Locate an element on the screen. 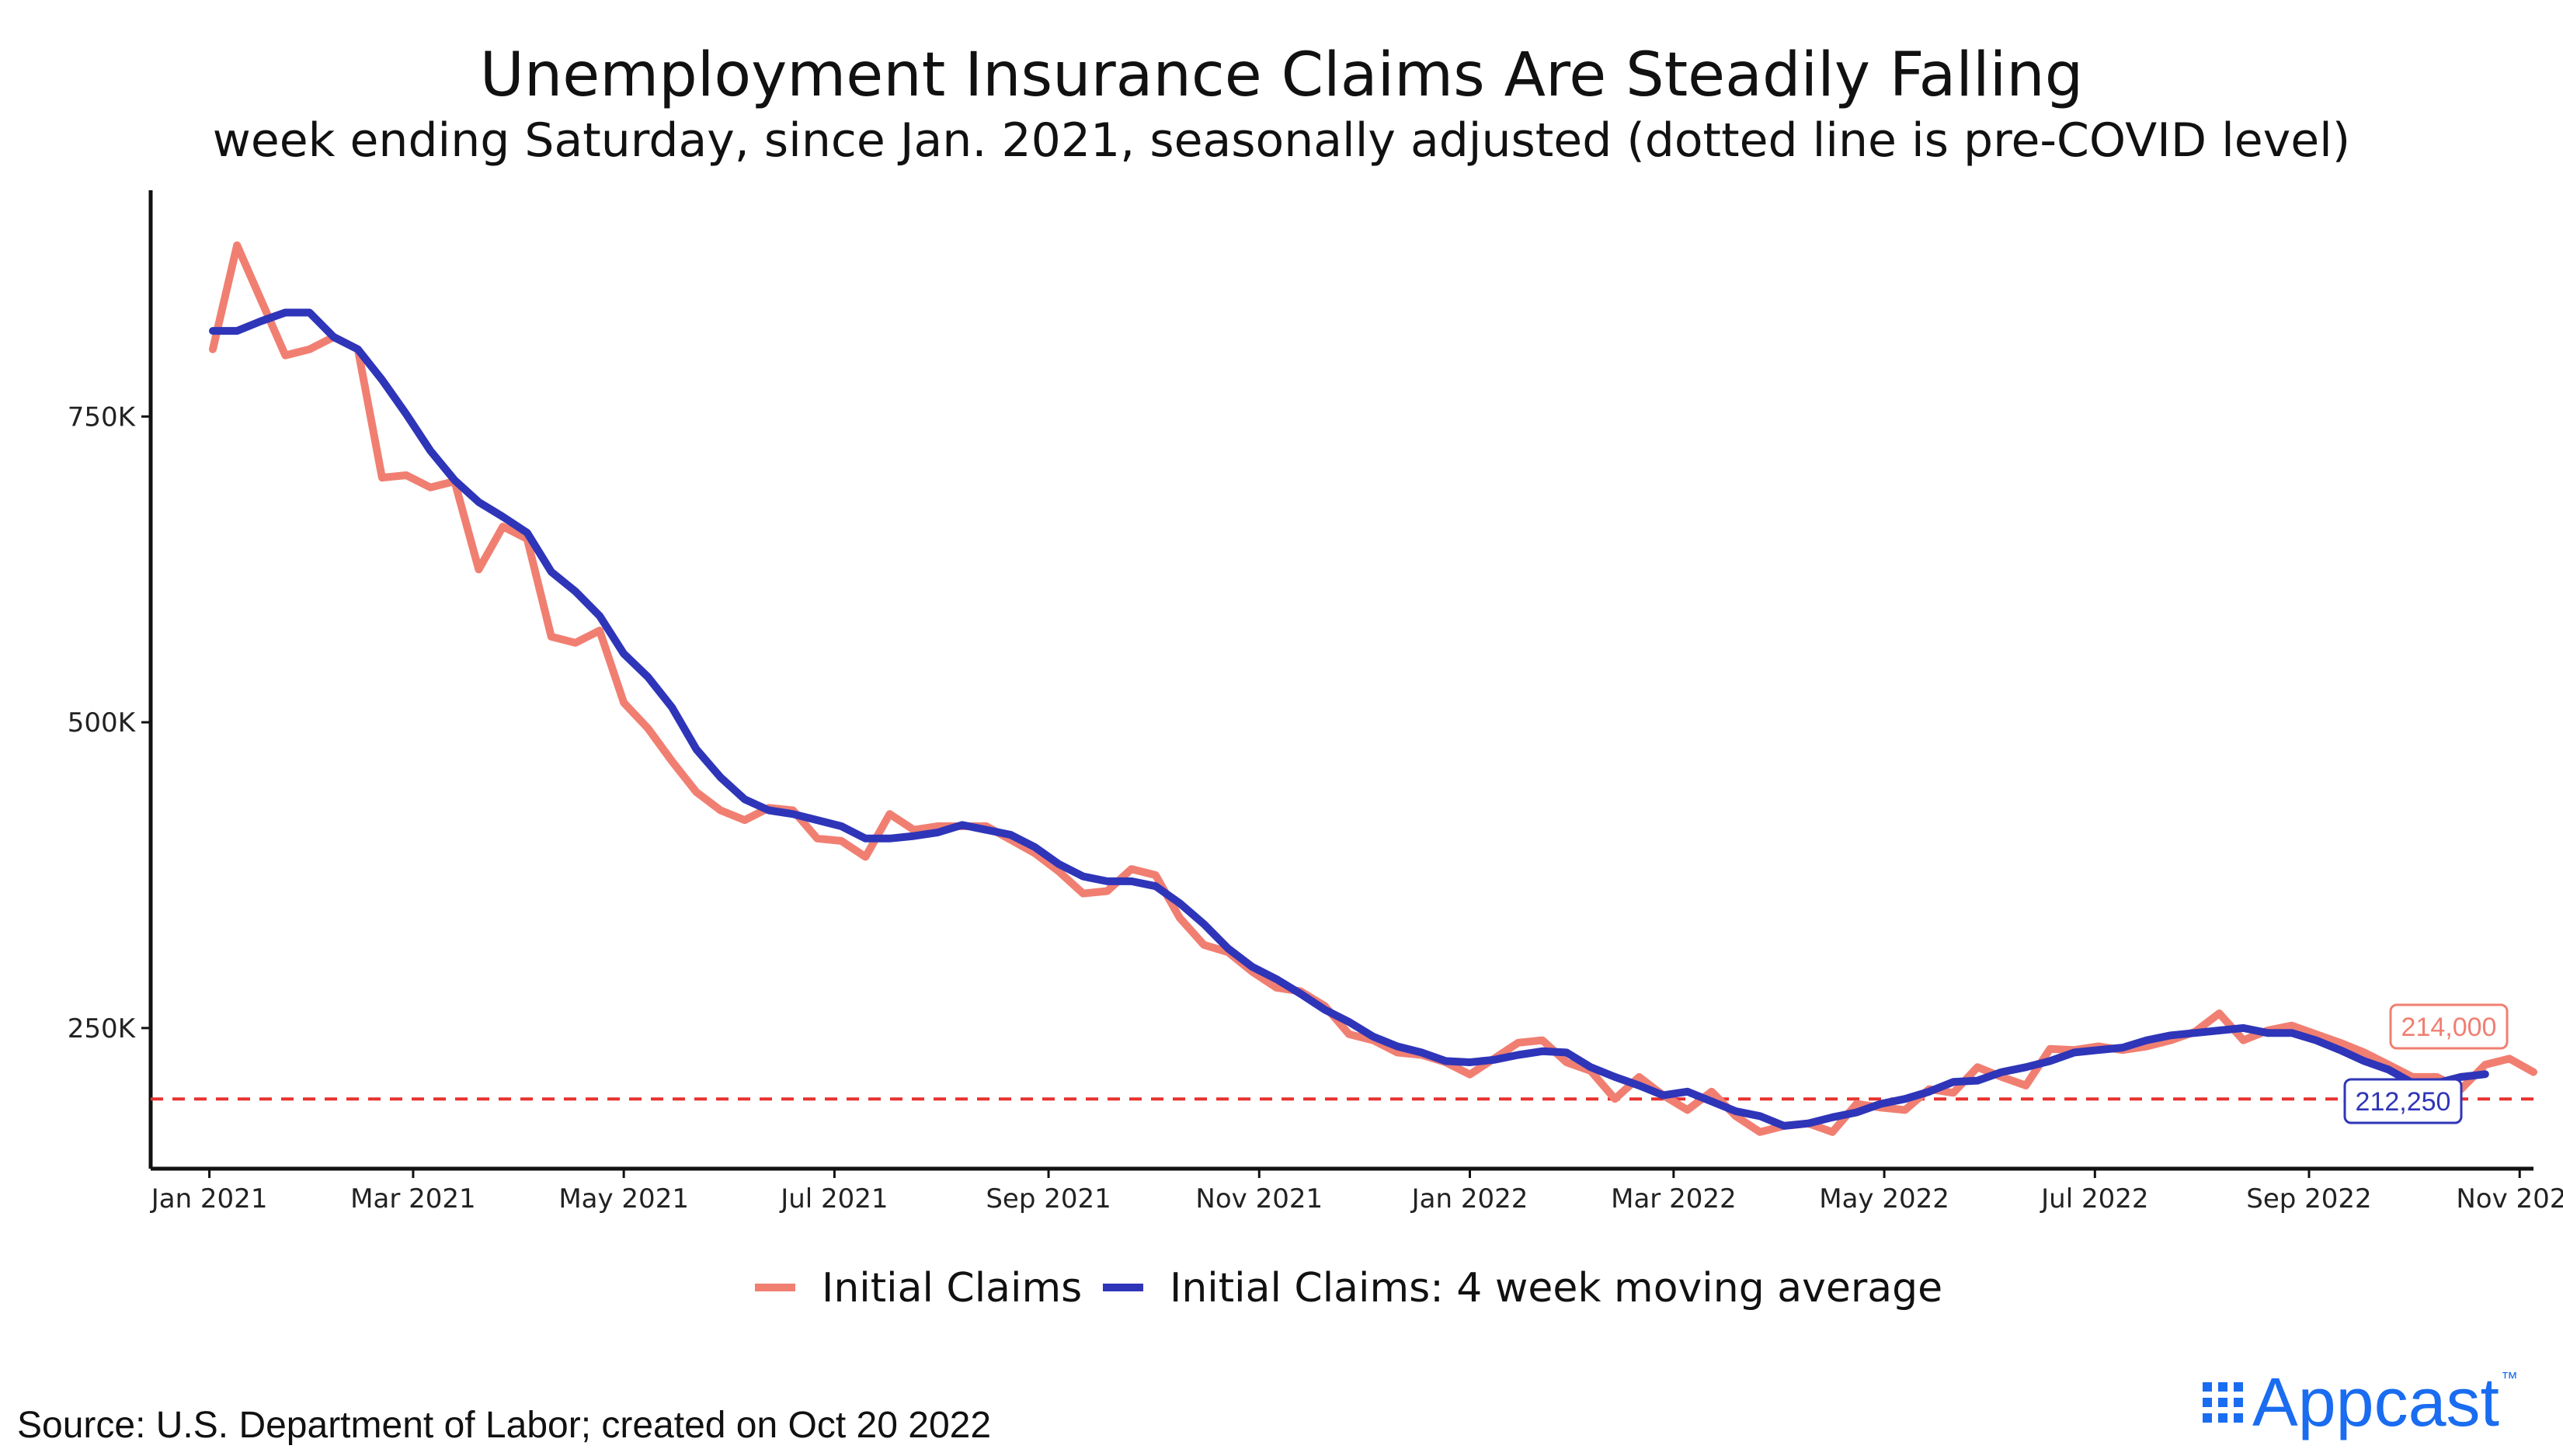 Image resolution: width=2563 pixels, height=1456 pixels. y-tick-label: 500K is located at coordinates (102, 722).